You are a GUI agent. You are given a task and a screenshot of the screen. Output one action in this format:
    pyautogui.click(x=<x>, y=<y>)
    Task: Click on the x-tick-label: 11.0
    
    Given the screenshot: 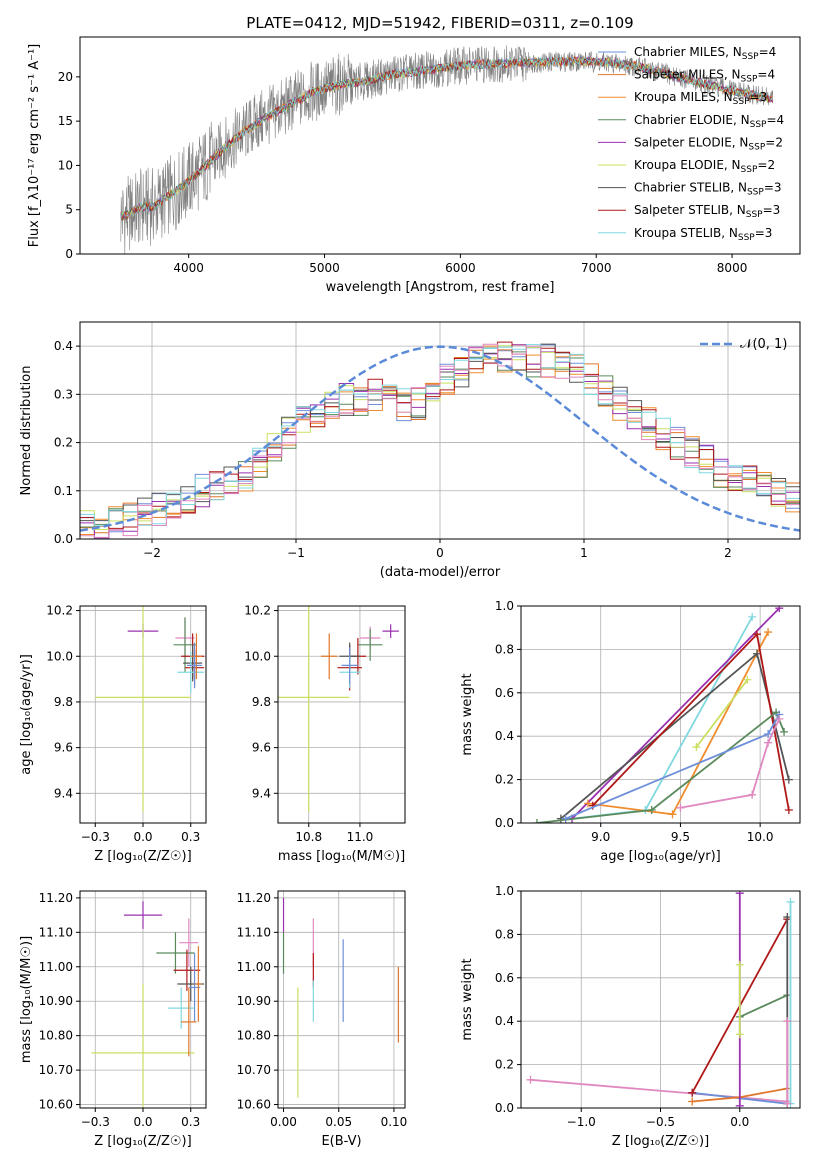 What is the action you would take?
    pyautogui.click(x=360, y=837)
    